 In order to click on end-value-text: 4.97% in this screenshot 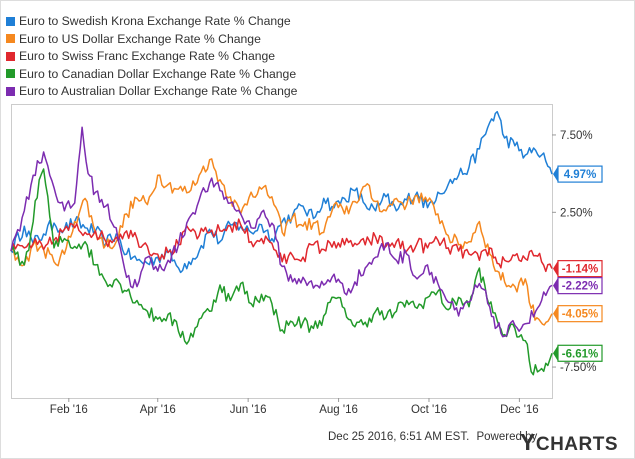, I will do `click(580, 175)`.